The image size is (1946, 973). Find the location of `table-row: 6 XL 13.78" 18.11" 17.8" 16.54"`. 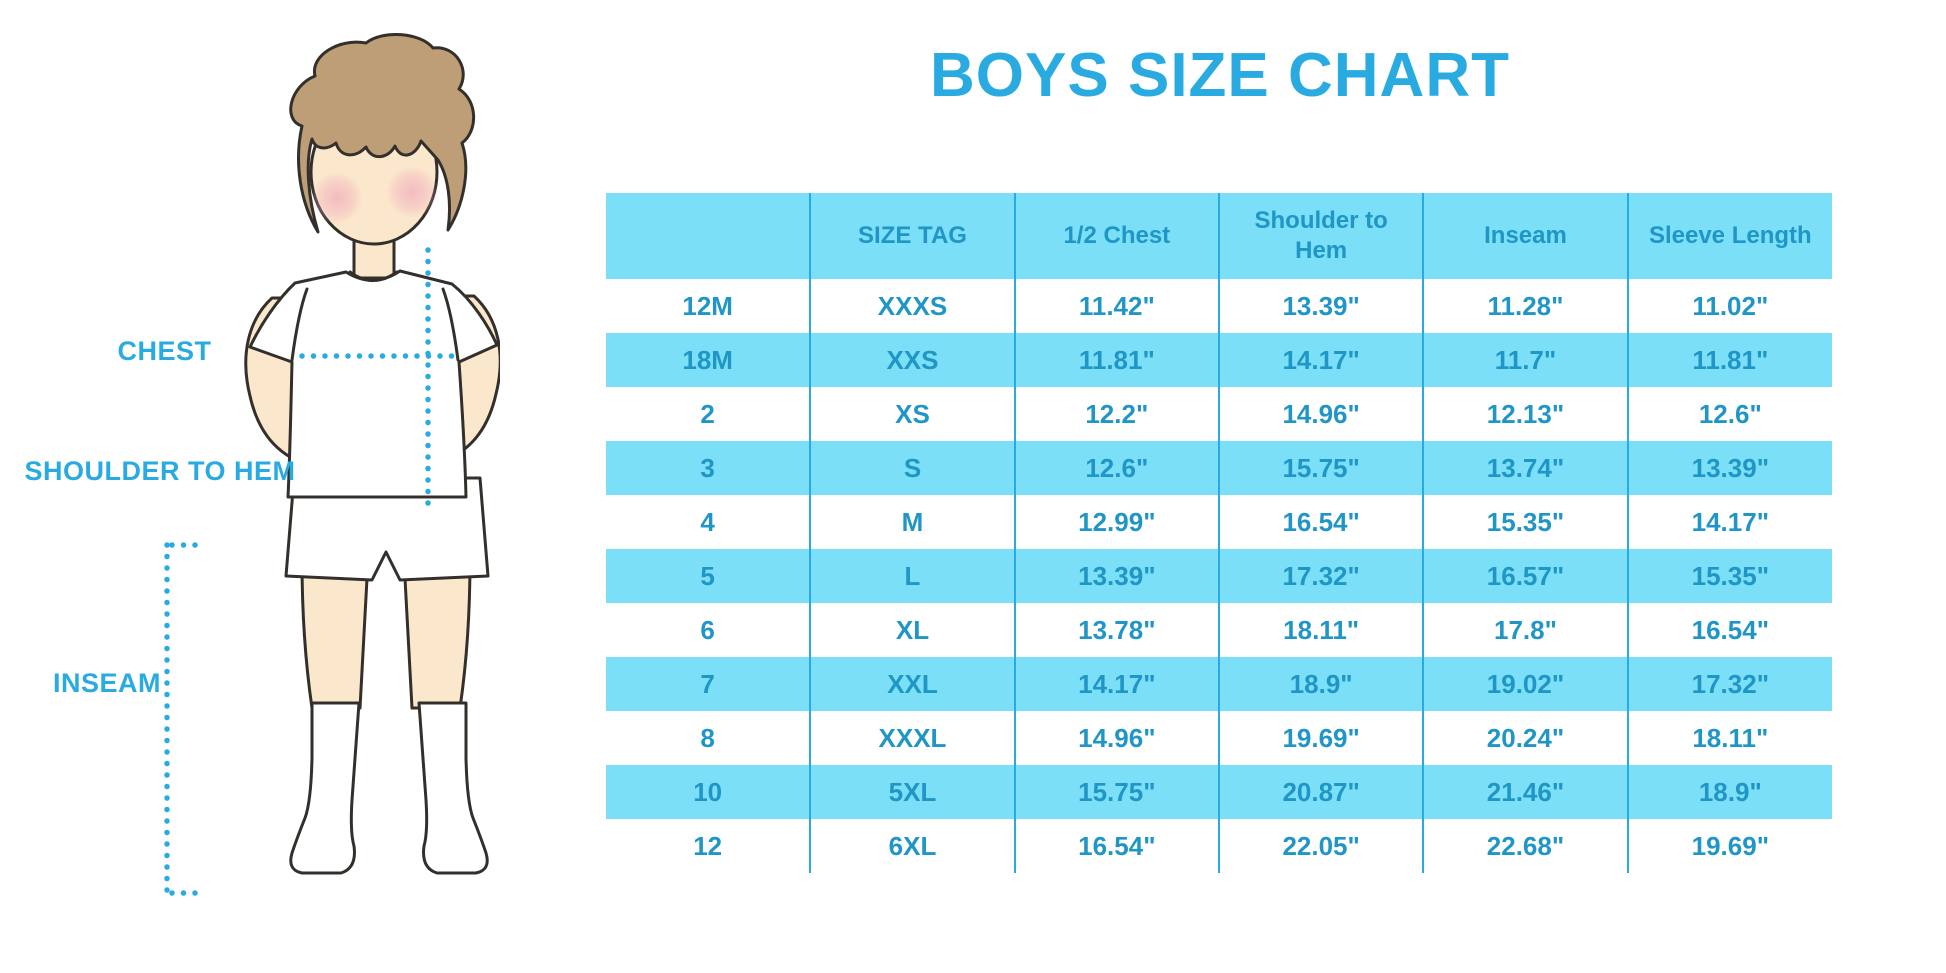

table-row: 6 XL 13.78" 18.11" 17.8" 16.54" is located at coordinates (1219, 630).